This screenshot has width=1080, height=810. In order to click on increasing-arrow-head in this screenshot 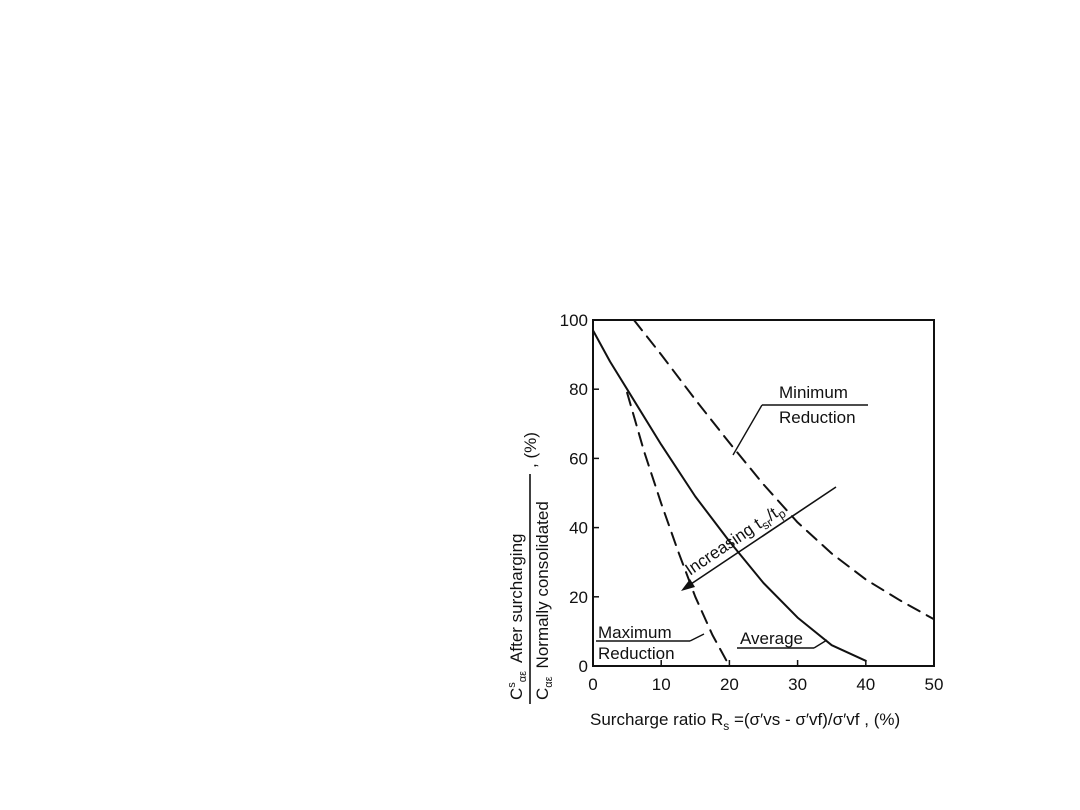, I will do `click(688, 585)`.